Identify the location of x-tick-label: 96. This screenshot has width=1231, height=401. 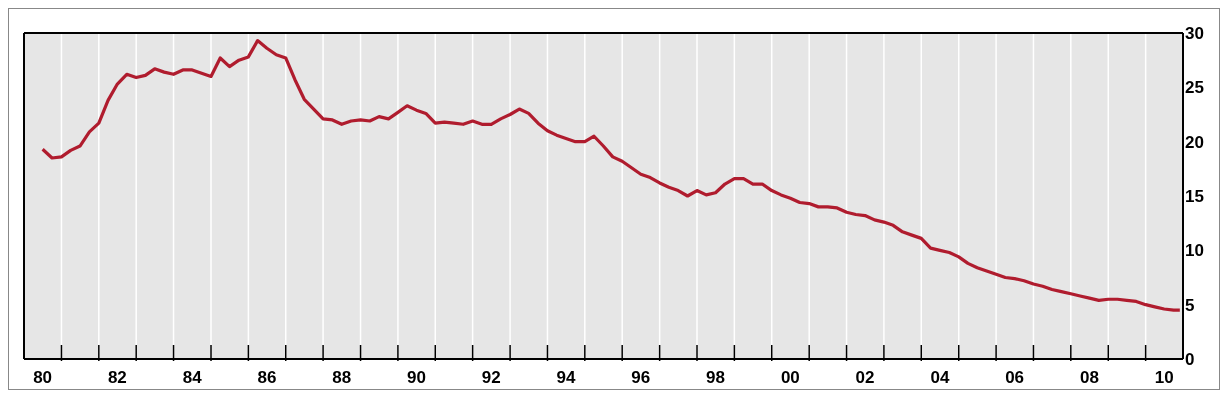
(641, 377).